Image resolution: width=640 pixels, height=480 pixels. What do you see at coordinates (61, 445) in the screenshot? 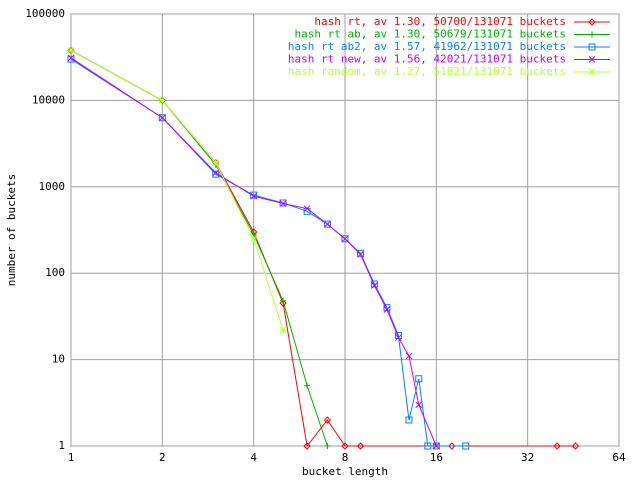
I see `y-tick-label: 1` at bounding box center [61, 445].